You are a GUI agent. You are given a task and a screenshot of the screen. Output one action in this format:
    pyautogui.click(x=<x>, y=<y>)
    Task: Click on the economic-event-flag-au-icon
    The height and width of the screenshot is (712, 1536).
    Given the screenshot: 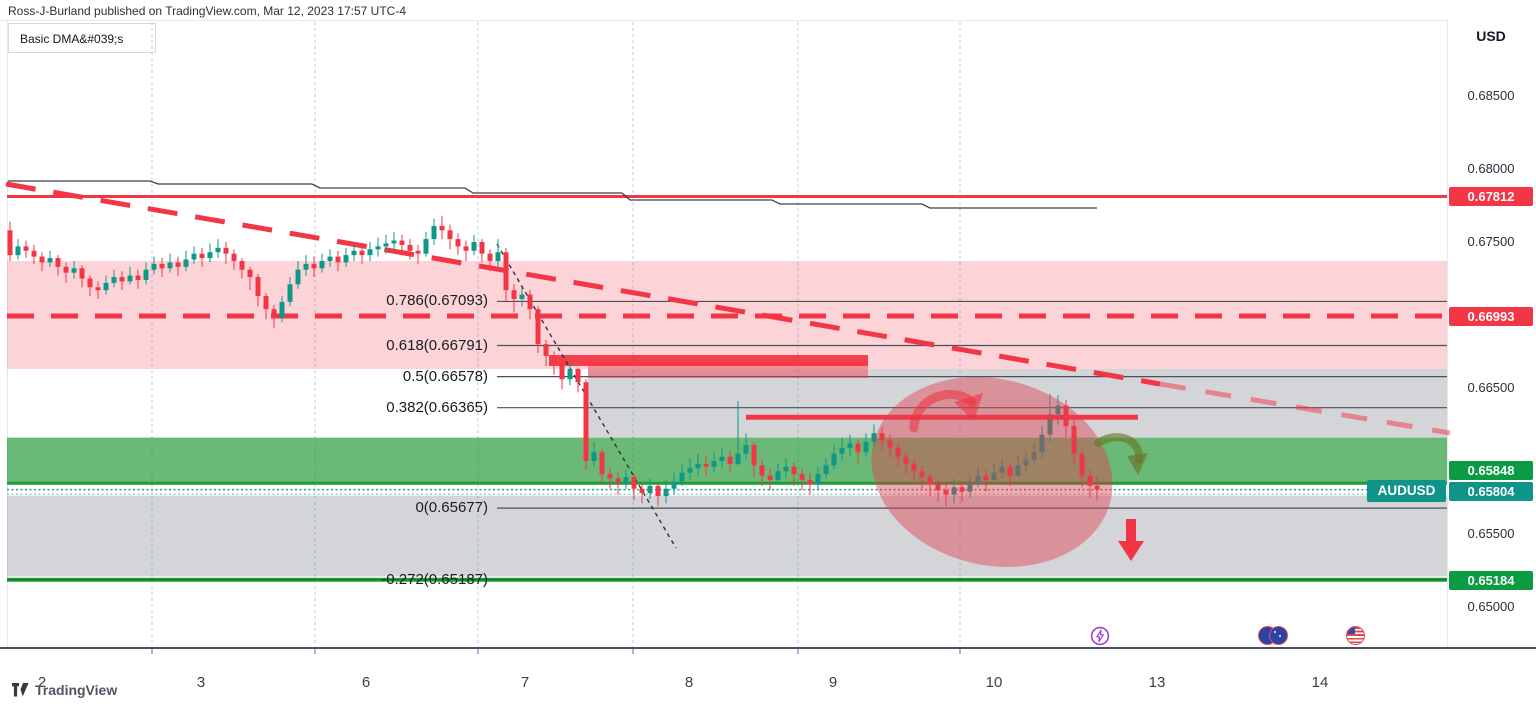 What is the action you would take?
    pyautogui.click(x=1274, y=636)
    